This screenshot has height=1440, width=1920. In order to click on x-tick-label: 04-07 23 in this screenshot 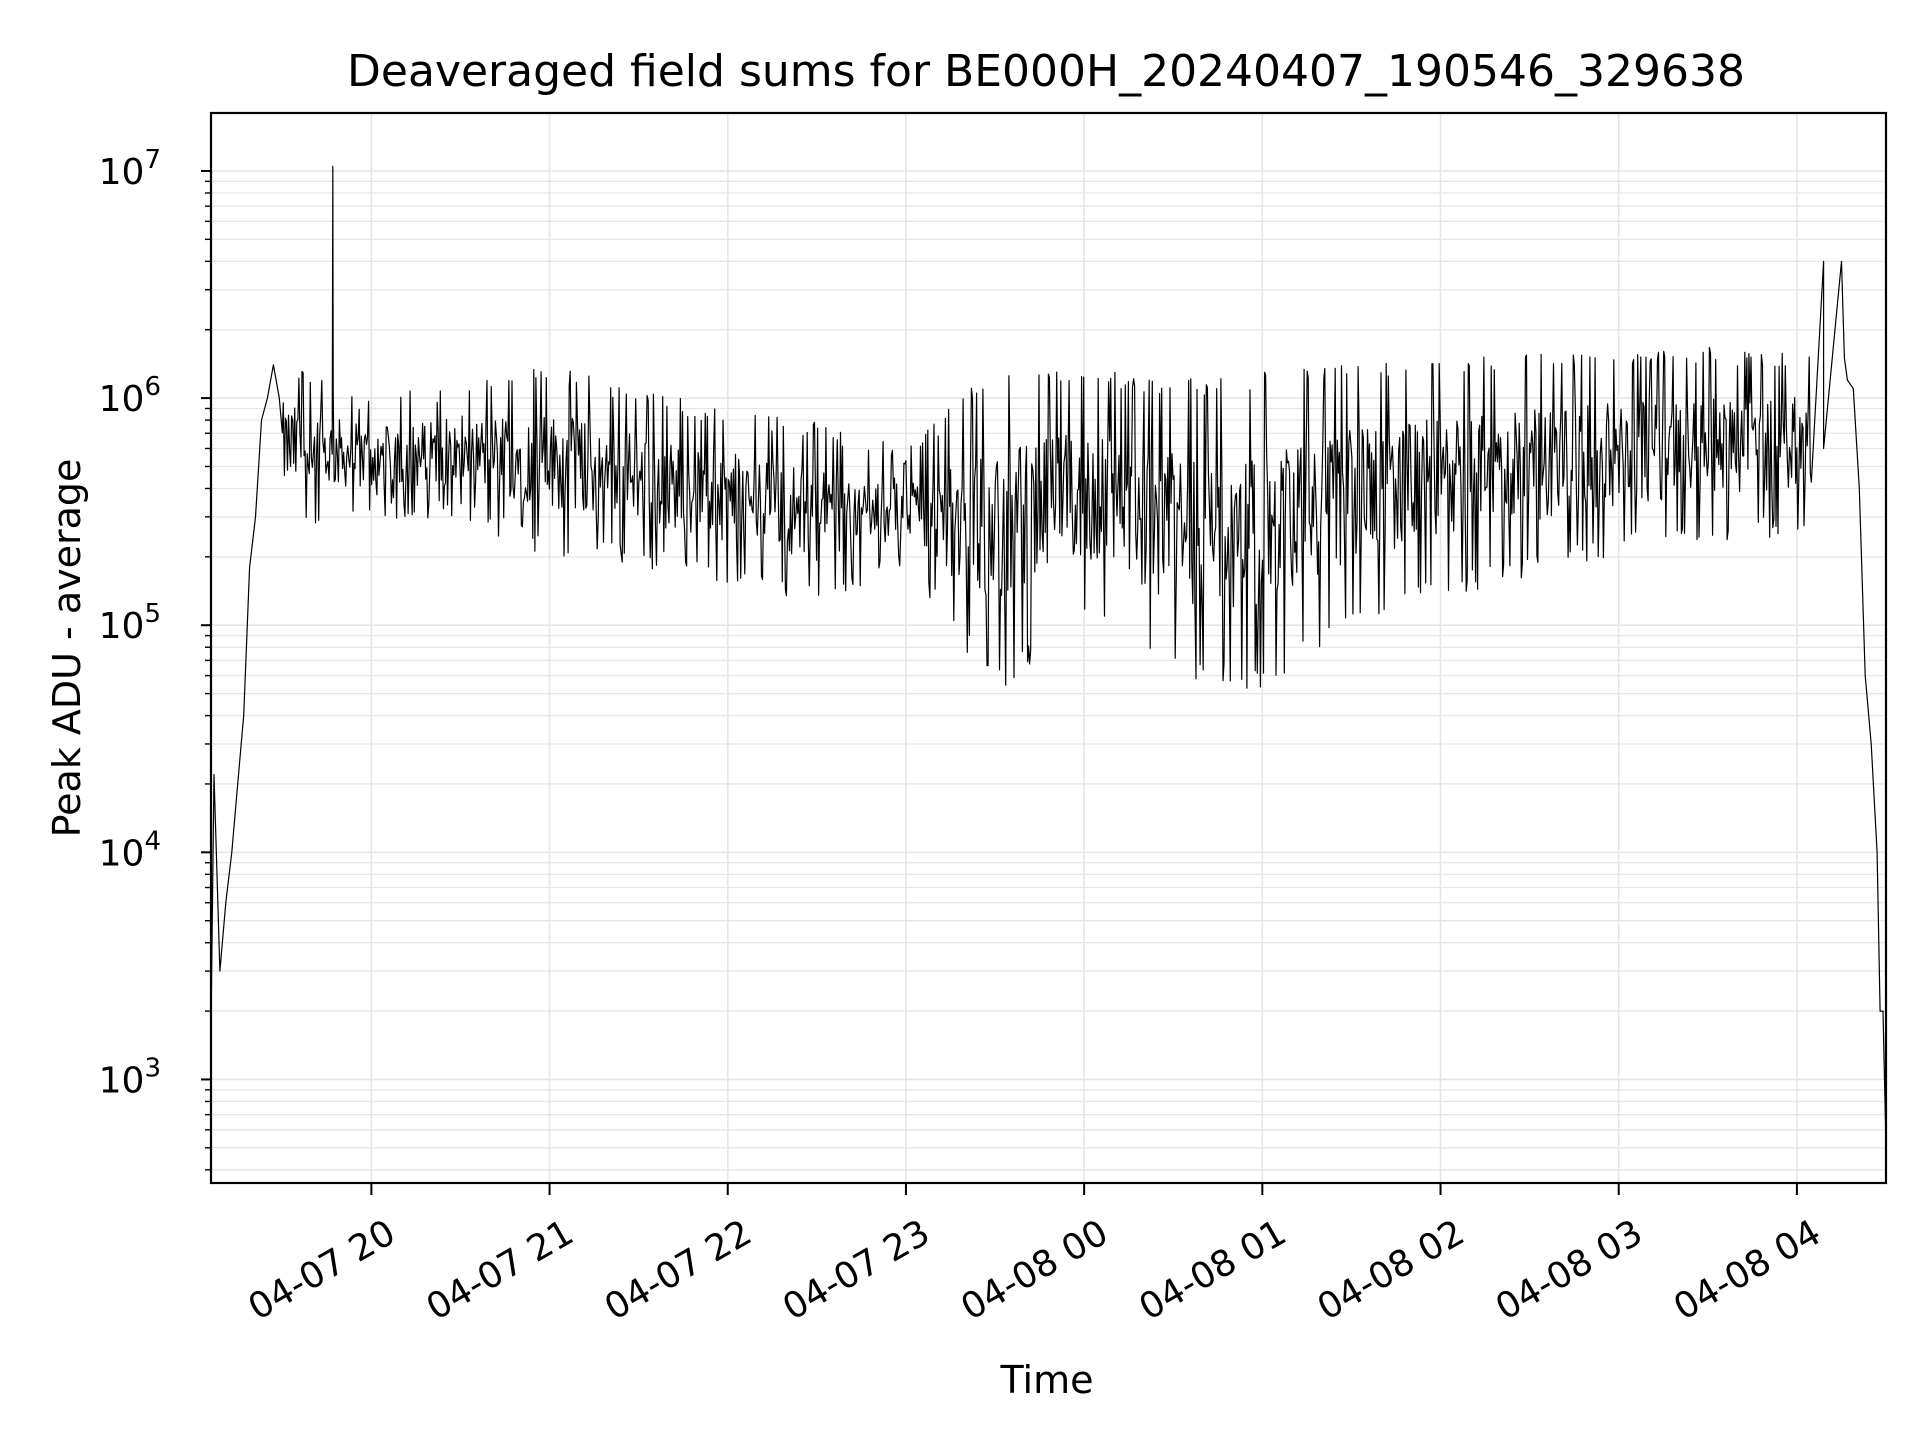, I will do `click(856, 1270)`.